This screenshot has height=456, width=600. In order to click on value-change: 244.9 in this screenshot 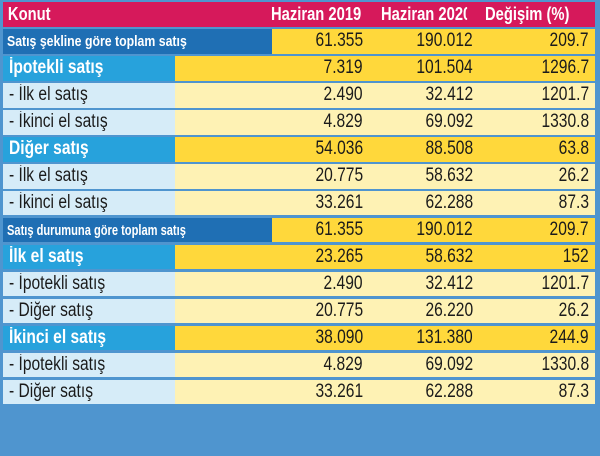, I will do `click(569, 338)`.